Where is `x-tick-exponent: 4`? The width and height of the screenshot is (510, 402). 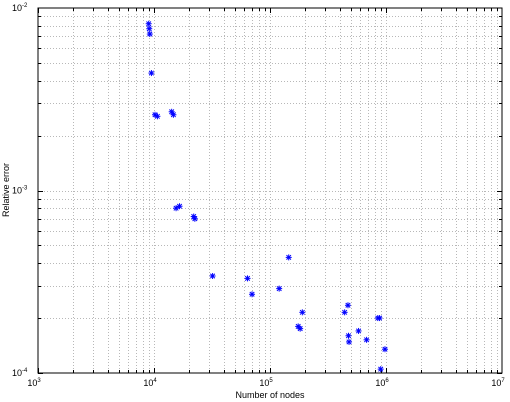 x-tick-exponent: 4 is located at coordinates (155, 381).